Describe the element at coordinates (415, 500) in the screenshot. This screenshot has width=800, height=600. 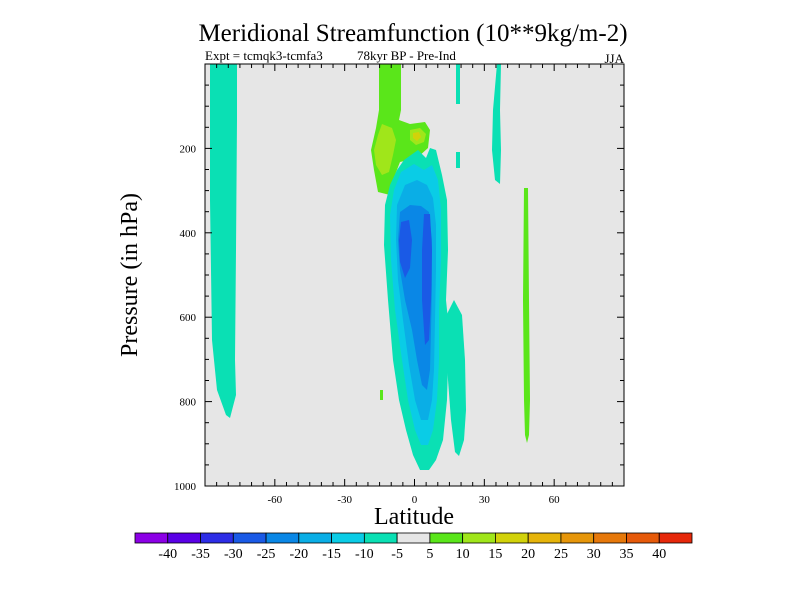
I see `x-tick-label: 0` at that location.